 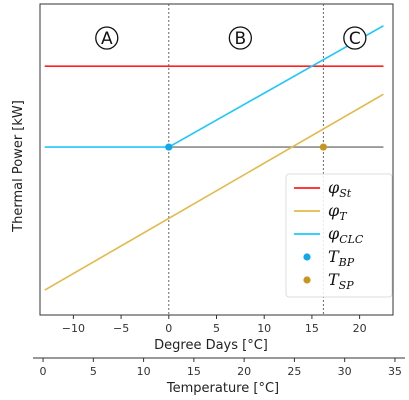 I want to click on secondary-tick-label: 5, so click(x=93, y=371).